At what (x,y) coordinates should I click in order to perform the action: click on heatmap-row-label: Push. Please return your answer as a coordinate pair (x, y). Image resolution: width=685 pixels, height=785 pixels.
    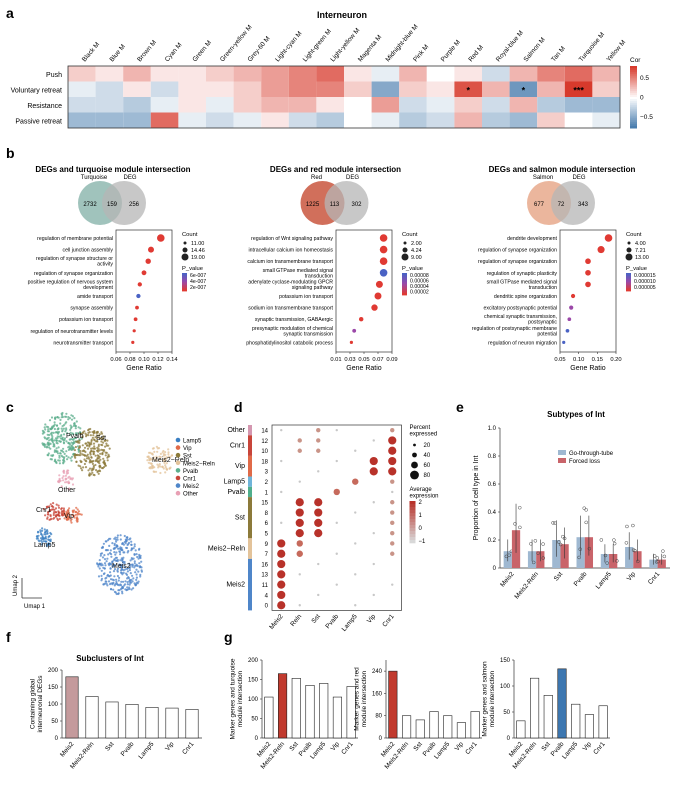
    Looking at the image, I should click on (54, 75).